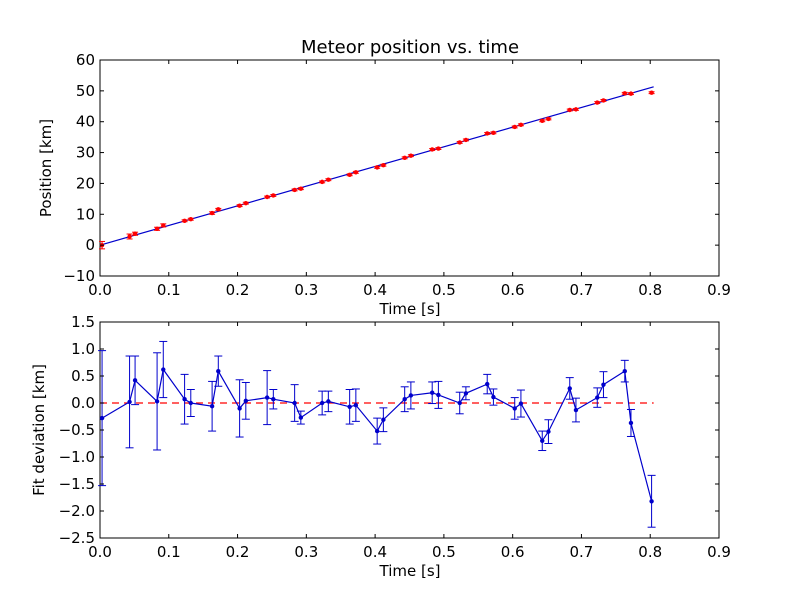 The image size is (800, 605). Describe the element at coordinates (444, 552) in the screenshot. I see `deviation-chart-x-tick-label: 0.5` at that location.